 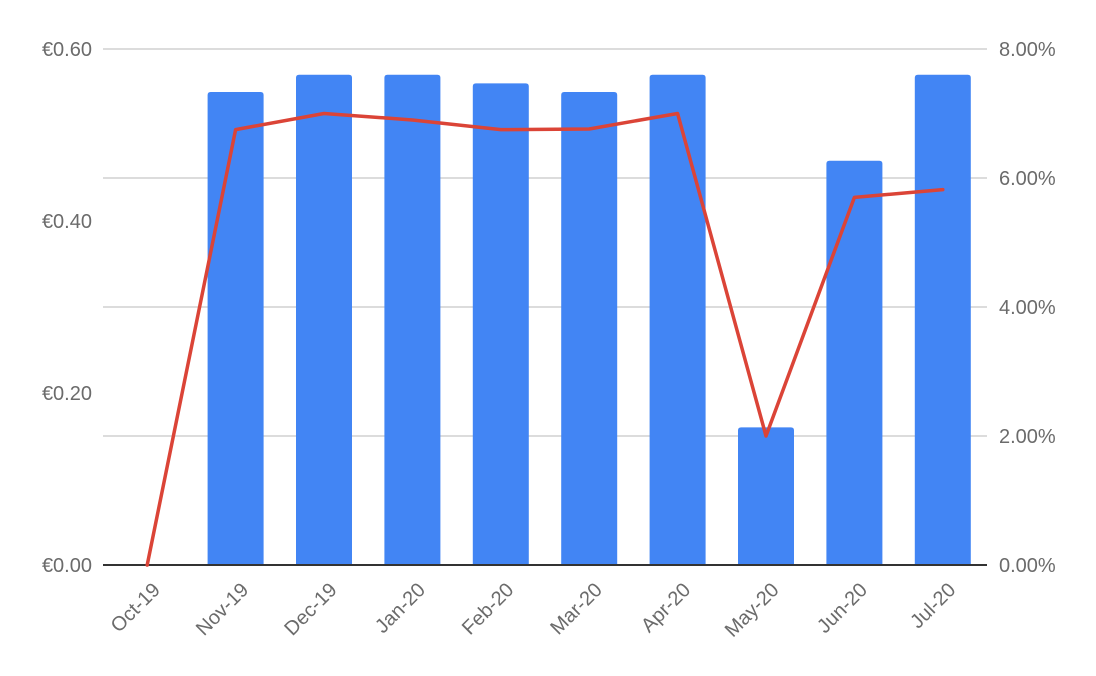 I want to click on x-axis-tick-label: Dec-19, so click(x=310, y=609).